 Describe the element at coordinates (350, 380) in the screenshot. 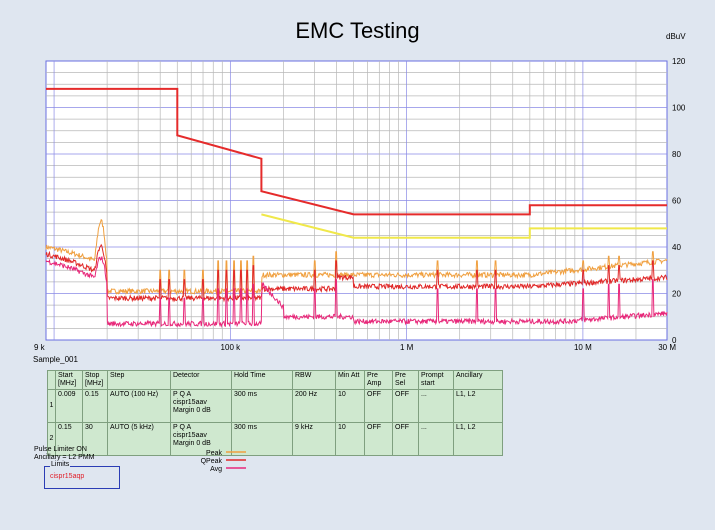

I see `table-header-cell: Min Att` at that location.